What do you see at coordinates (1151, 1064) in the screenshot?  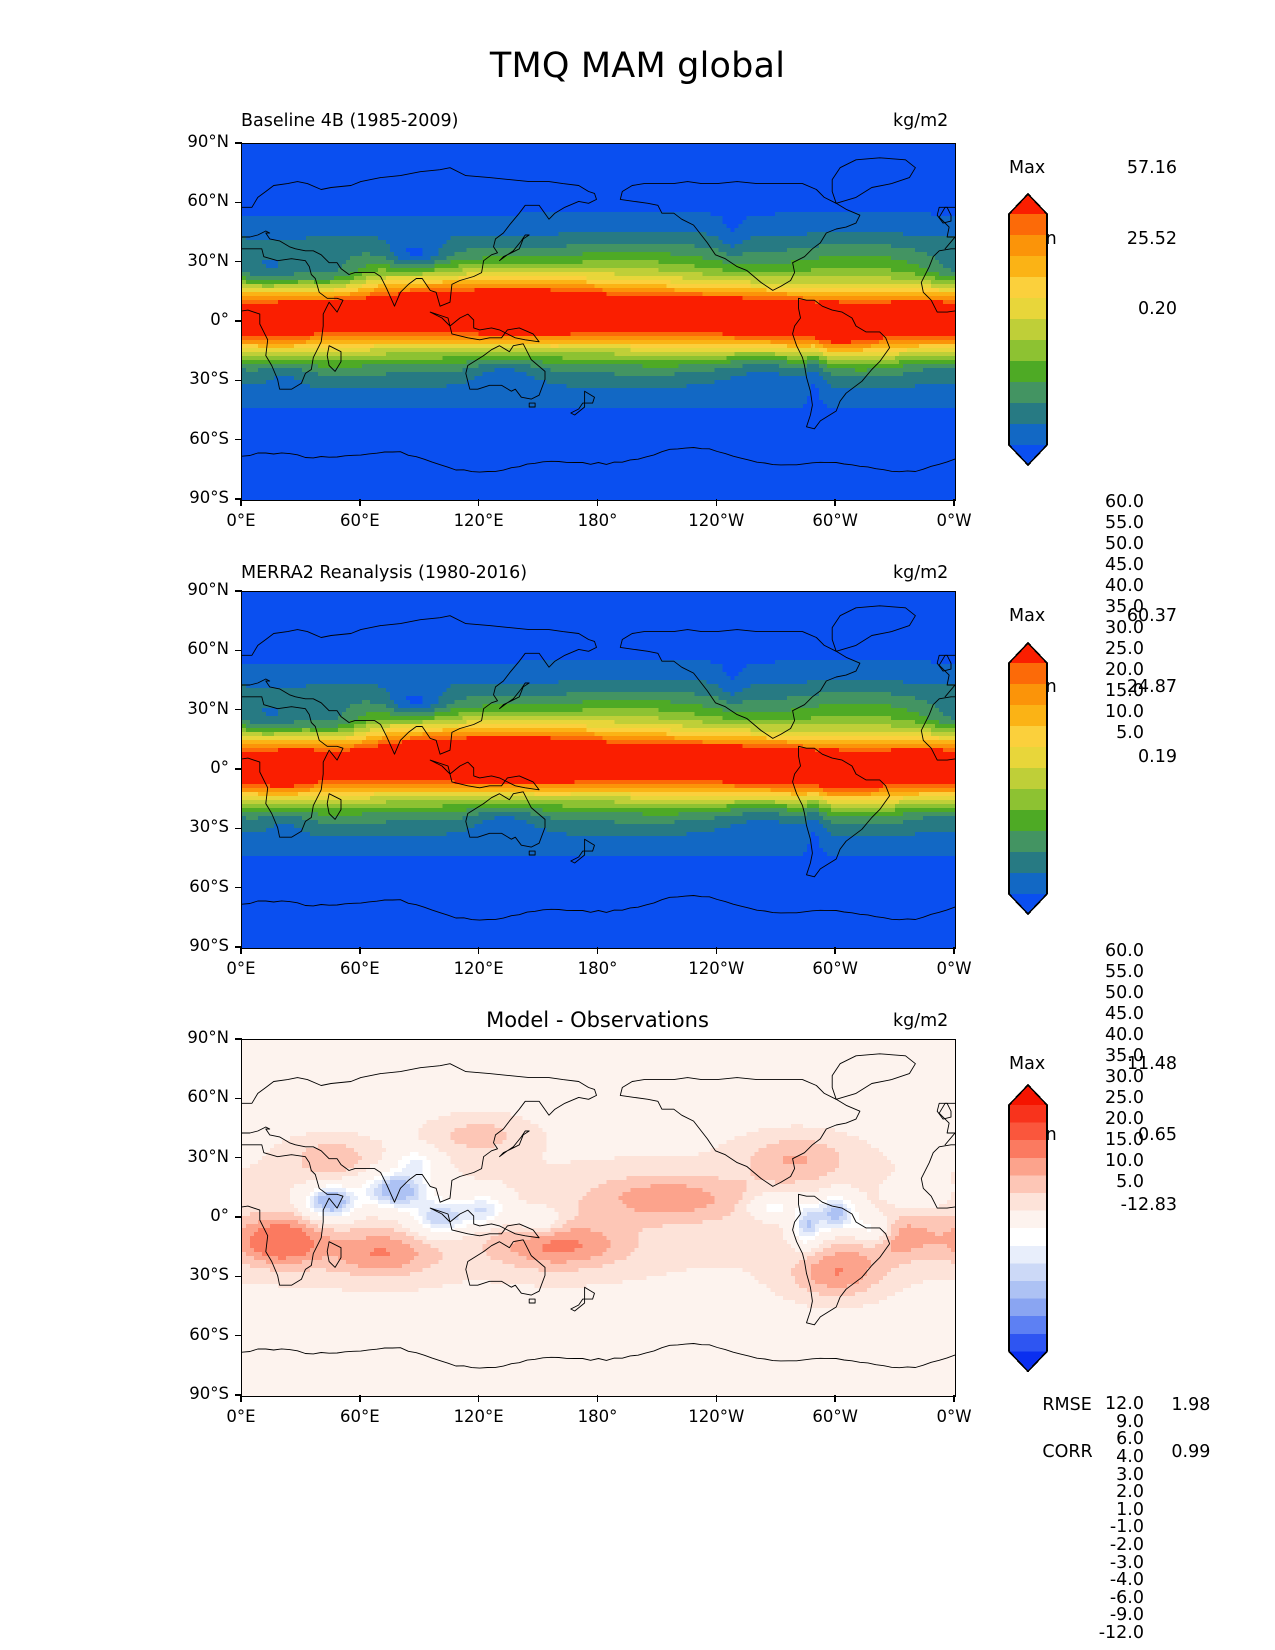 I see `stat-value: 11.48` at bounding box center [1151, 1064].